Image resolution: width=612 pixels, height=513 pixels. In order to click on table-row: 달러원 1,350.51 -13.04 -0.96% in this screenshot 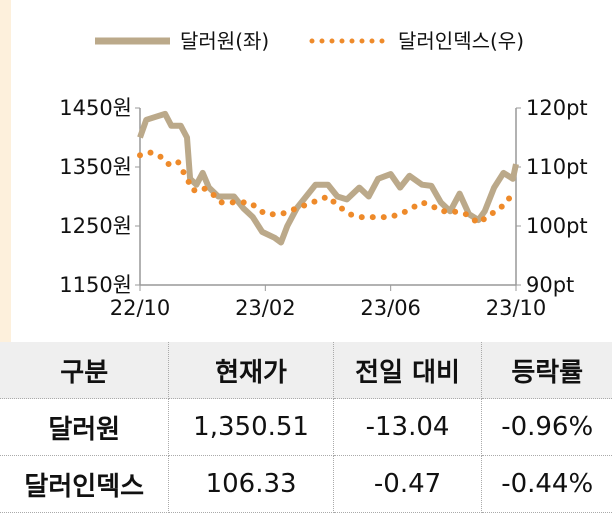, I will do `click(306, 427)`.